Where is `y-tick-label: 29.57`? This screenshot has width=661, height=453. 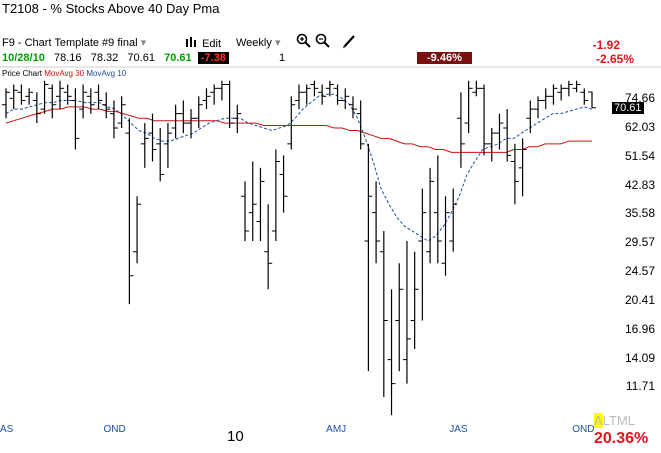
y-tick-label: 29.57 is located at coordinates (639, 242).